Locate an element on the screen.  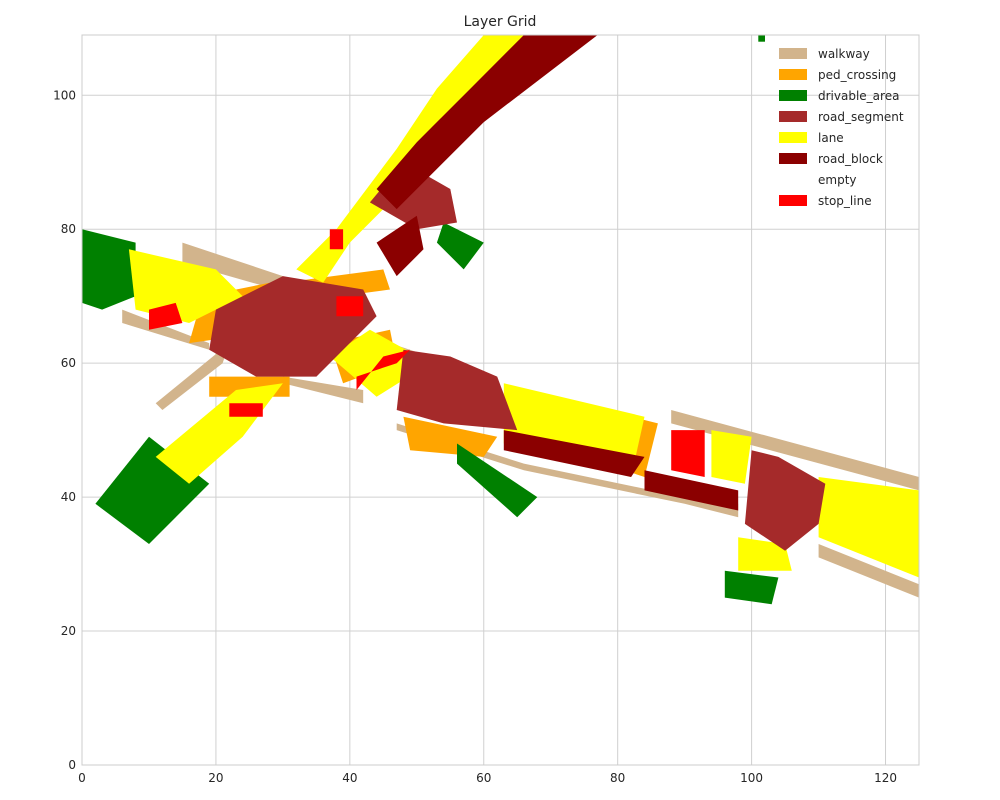
legend-label-walkway: walkway is located at coordinates (844, 54).